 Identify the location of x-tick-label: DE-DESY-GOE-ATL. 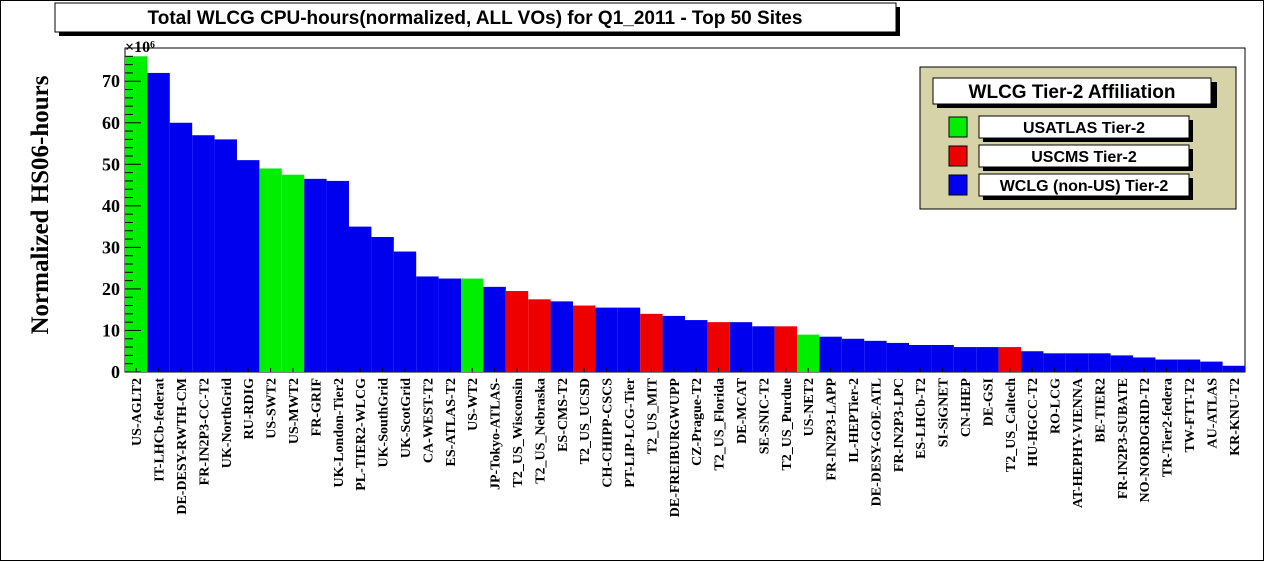
(876, 442).